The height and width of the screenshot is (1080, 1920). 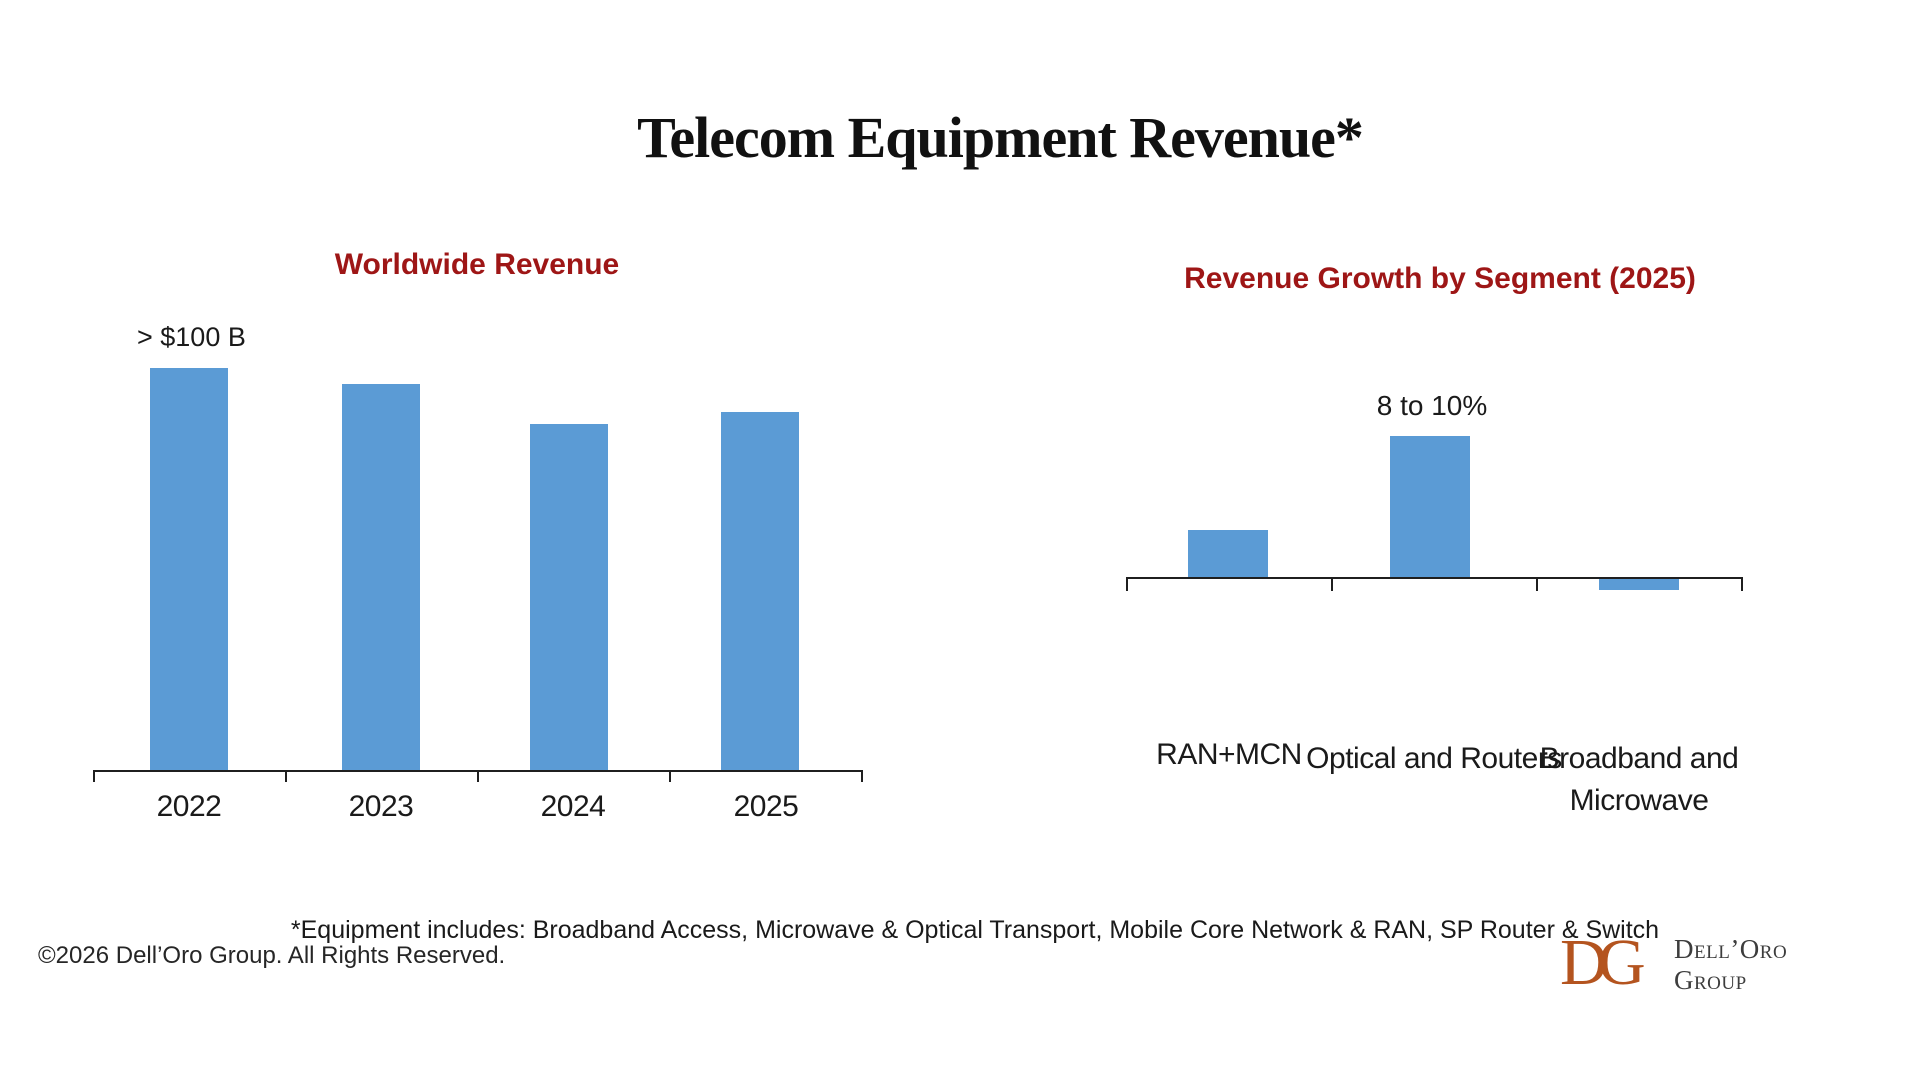 I want to click on right-x-axis-line, so click(x=1434, y=578).